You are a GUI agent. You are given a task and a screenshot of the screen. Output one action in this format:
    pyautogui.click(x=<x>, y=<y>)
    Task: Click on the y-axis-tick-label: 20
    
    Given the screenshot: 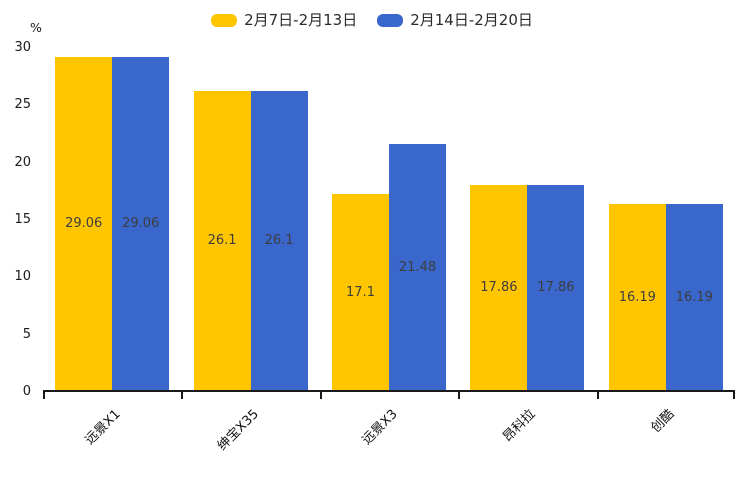 What is the action you would take?
    pyautogui.click(x=22, y=162)
    